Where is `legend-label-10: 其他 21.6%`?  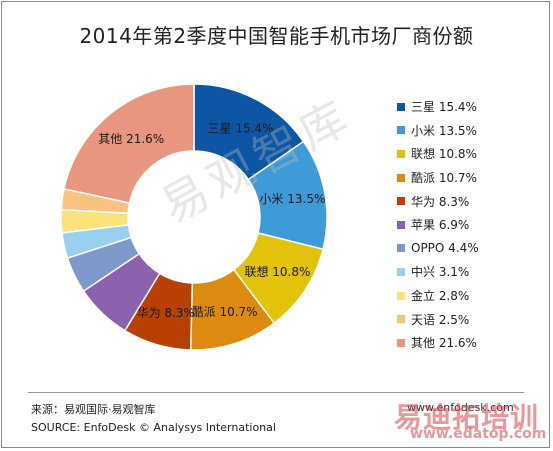 legend-label-10: 其他 21.6% is located at coordinates (444, 343).